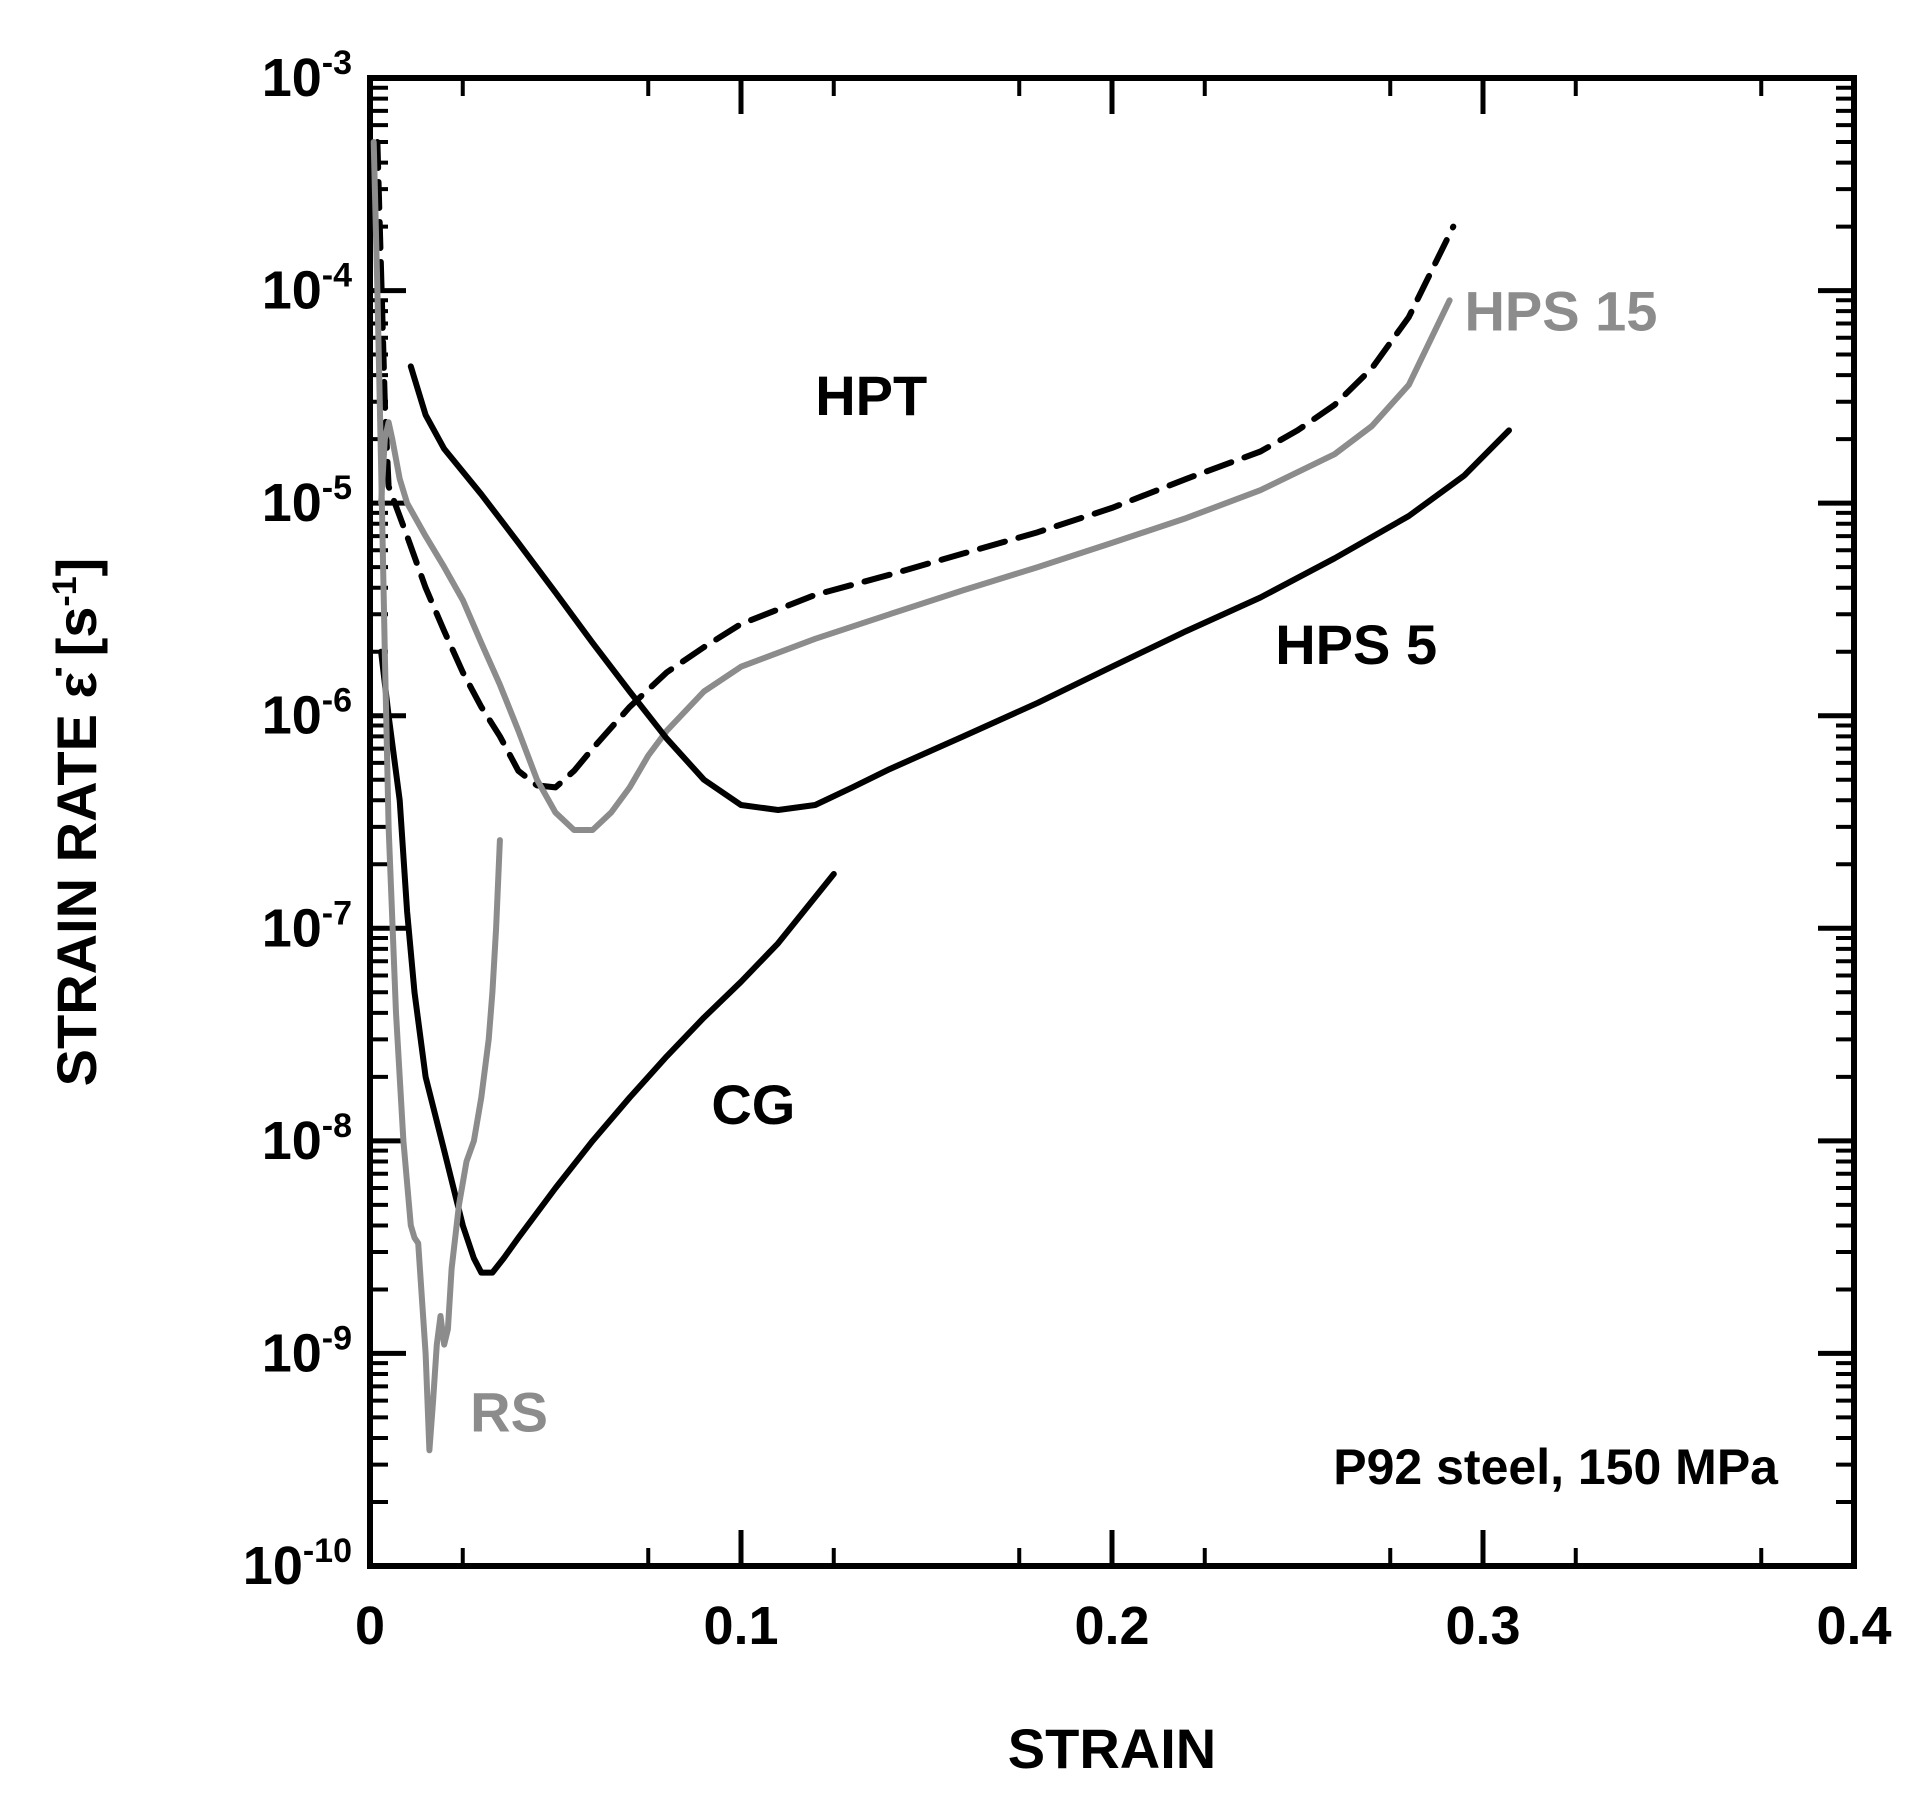 The width and height of the screenshot is (1919, 1801). I want to click on y-tick-labels: 10⁻¹⁰ 10⁻⁹ 10⁻⁸ 10⁻⁷ 10⁻⁶ 10⁻⁵ 10⁻⁴ 10⁻³, so click(297, 820).